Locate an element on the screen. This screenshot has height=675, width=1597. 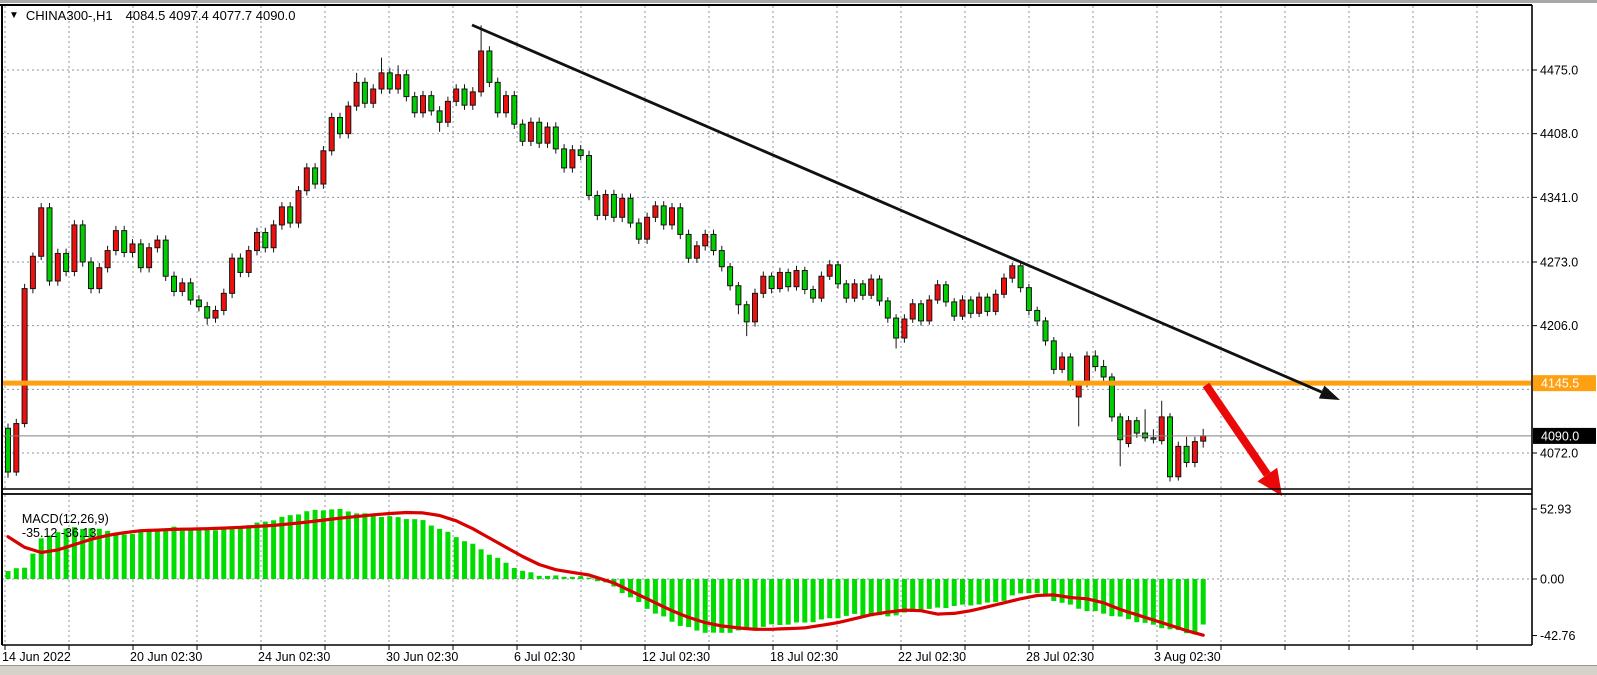
macd-name: MACD(12,26,9) is located at coordinates (65, 519).